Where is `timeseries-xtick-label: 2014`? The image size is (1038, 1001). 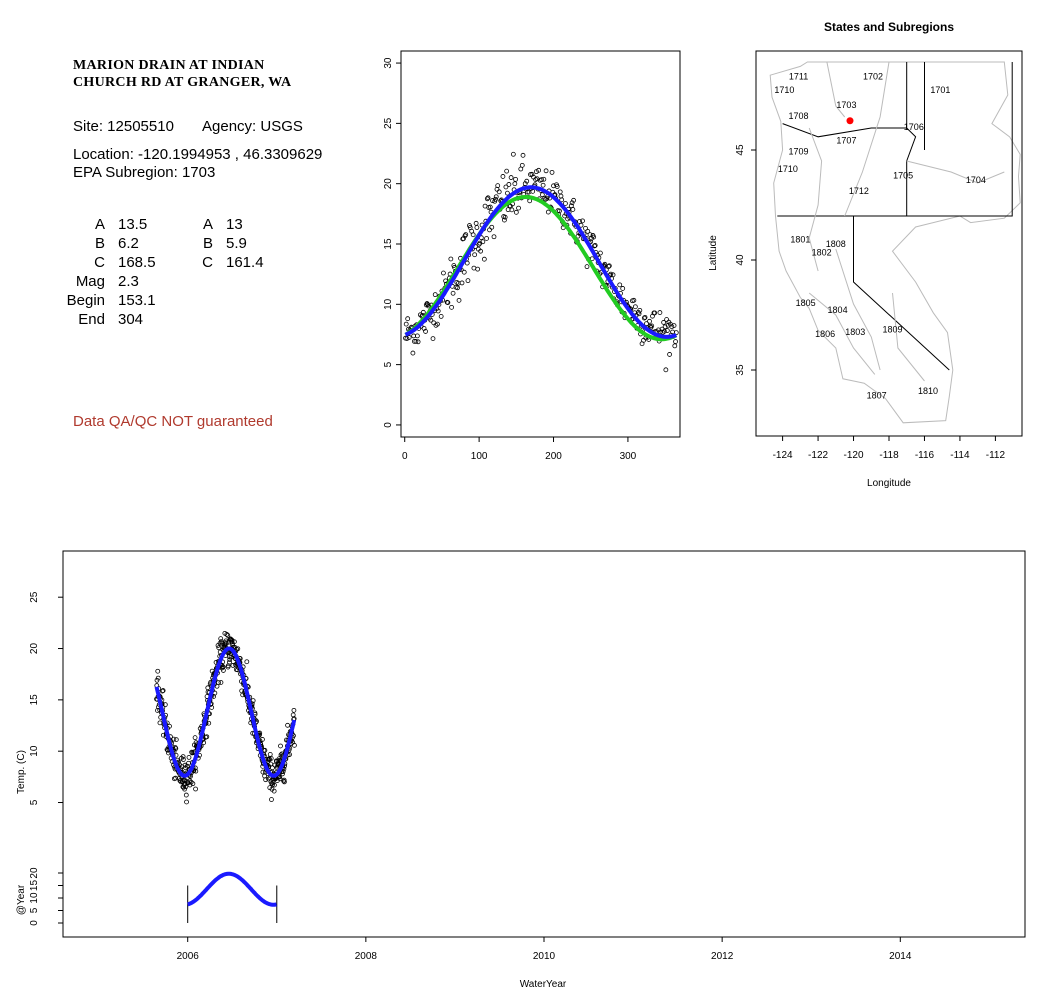 timeseries-xtick-label: 2014 is located at coordinates (900, 956).